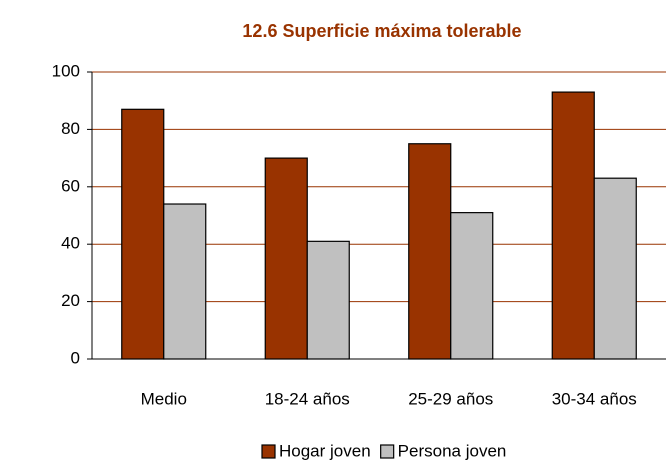  What do you see at coordinates (66, 70) in the screenshot?
I see `y-tick-label: 100` at bounding box center [66, 70].